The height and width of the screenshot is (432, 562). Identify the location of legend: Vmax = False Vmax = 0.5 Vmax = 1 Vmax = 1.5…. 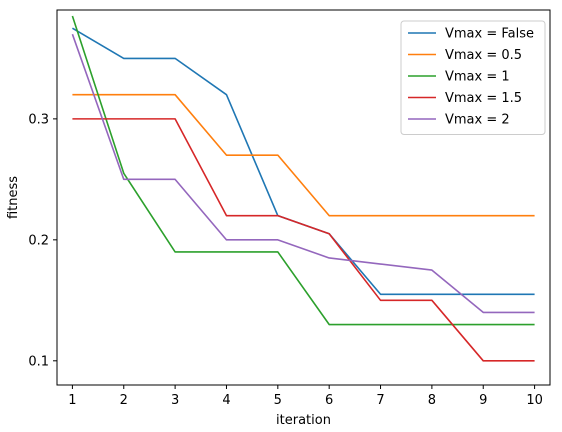
(473, 77).